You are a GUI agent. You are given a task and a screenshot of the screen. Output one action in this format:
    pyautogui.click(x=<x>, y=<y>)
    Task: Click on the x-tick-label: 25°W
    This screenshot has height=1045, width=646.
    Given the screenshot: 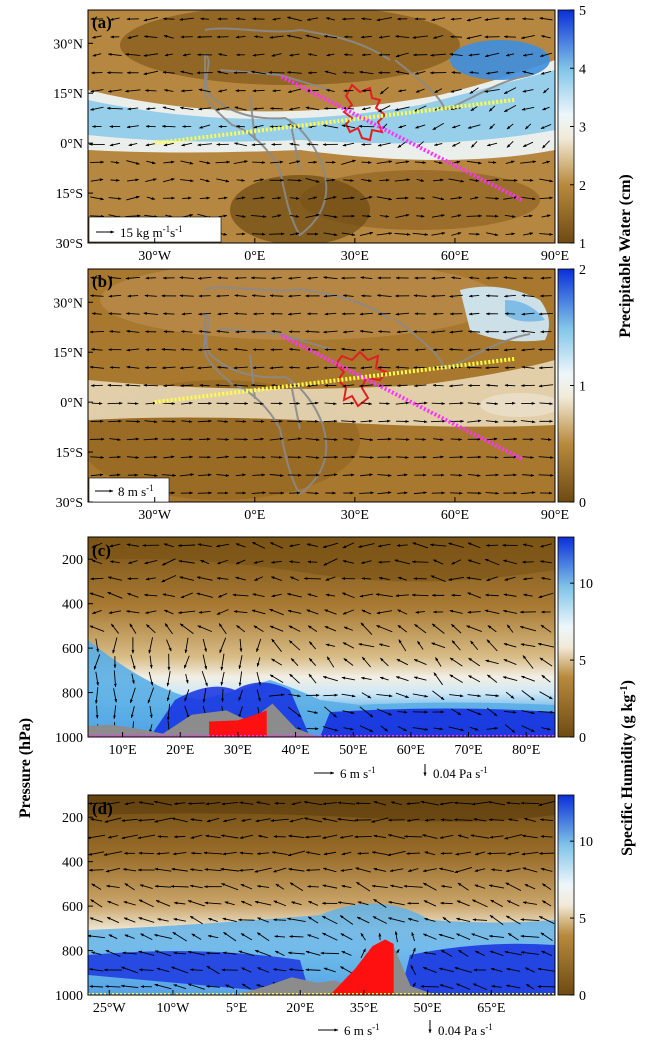 What is the action you would take?
    pyautogui.click(x=110, y=1008)
    